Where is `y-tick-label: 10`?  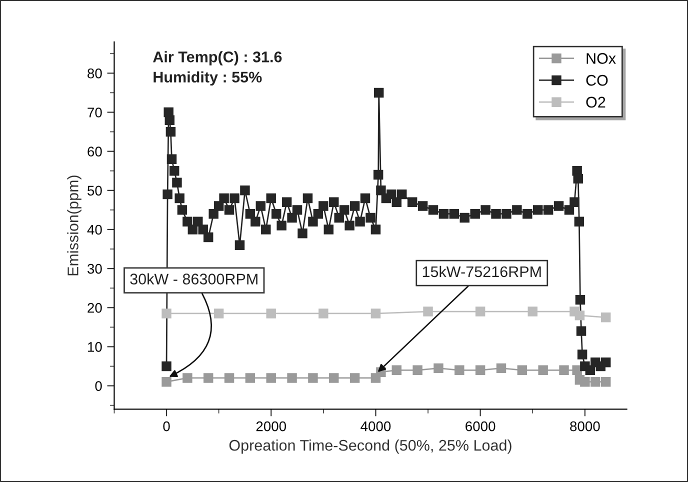 y-tick-label: 10 is located at coordinates (95, 347).